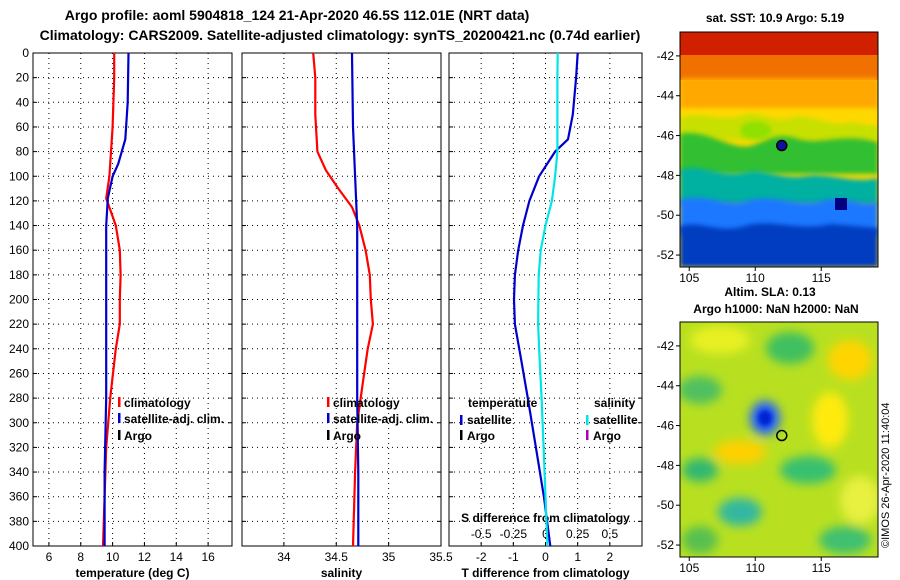 This screenshot has height=580, width=900. I want to click on x-top-tick-label: 0.5, so click(609, 534).